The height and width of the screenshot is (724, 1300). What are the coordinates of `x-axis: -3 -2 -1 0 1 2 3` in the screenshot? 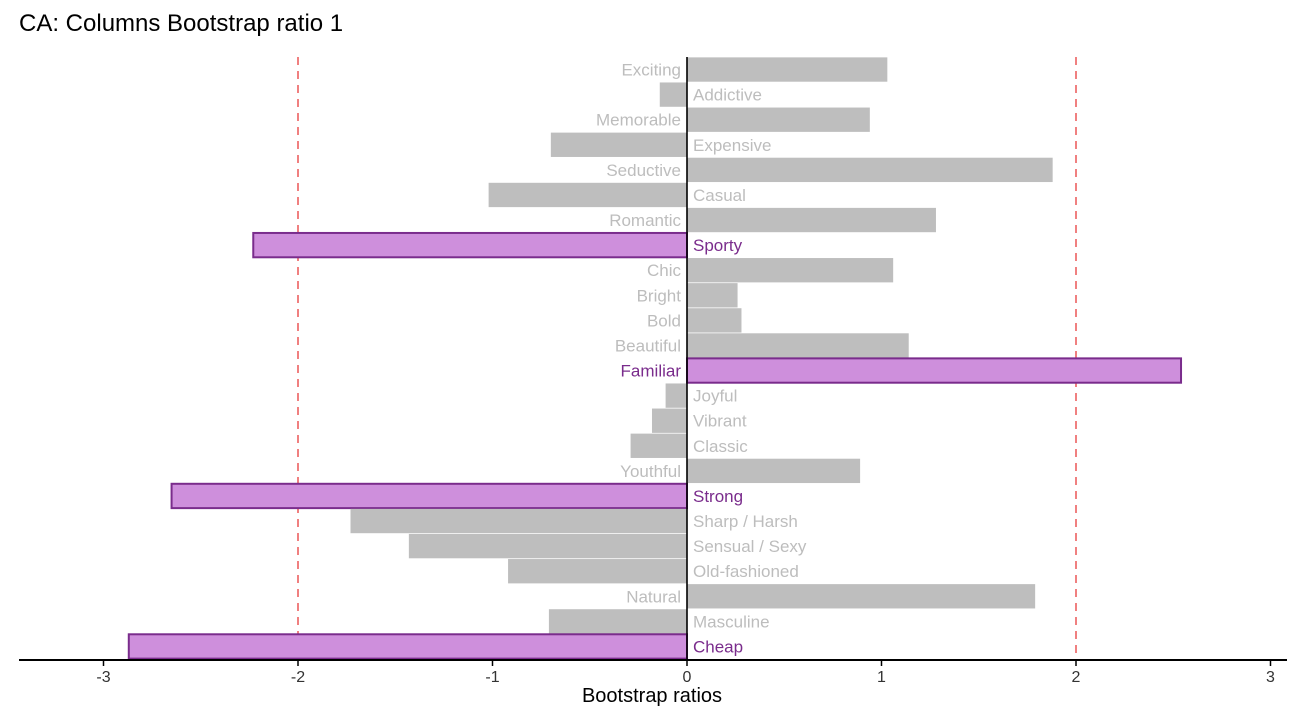 It's located at (653, 672).